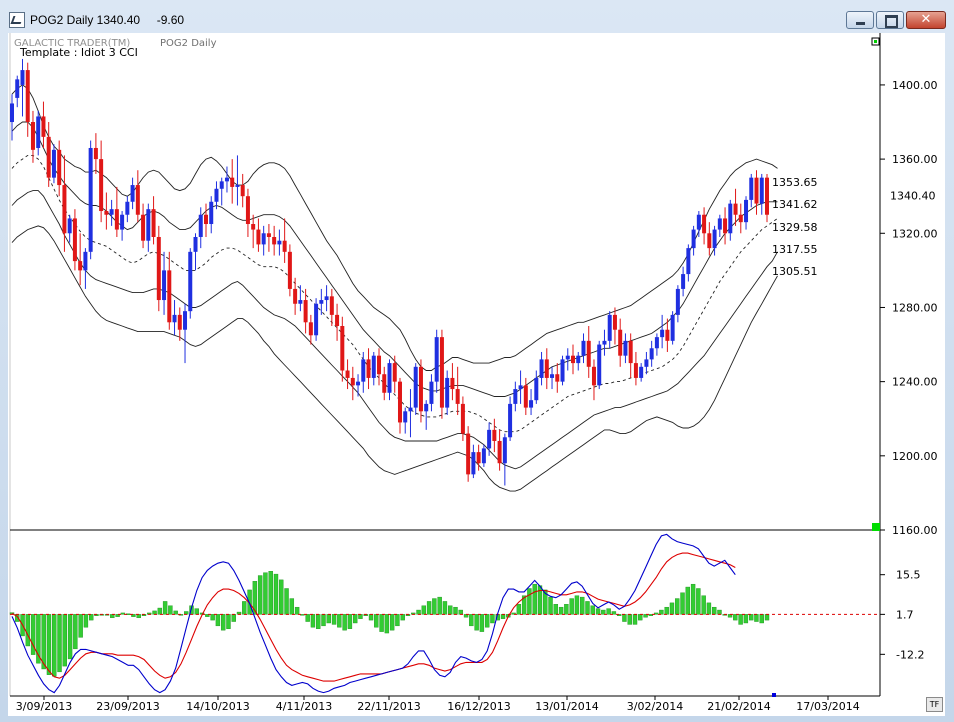 The image size is (954, 722). I want to click on price-tick-label: 1160.00, so click(915, 530).